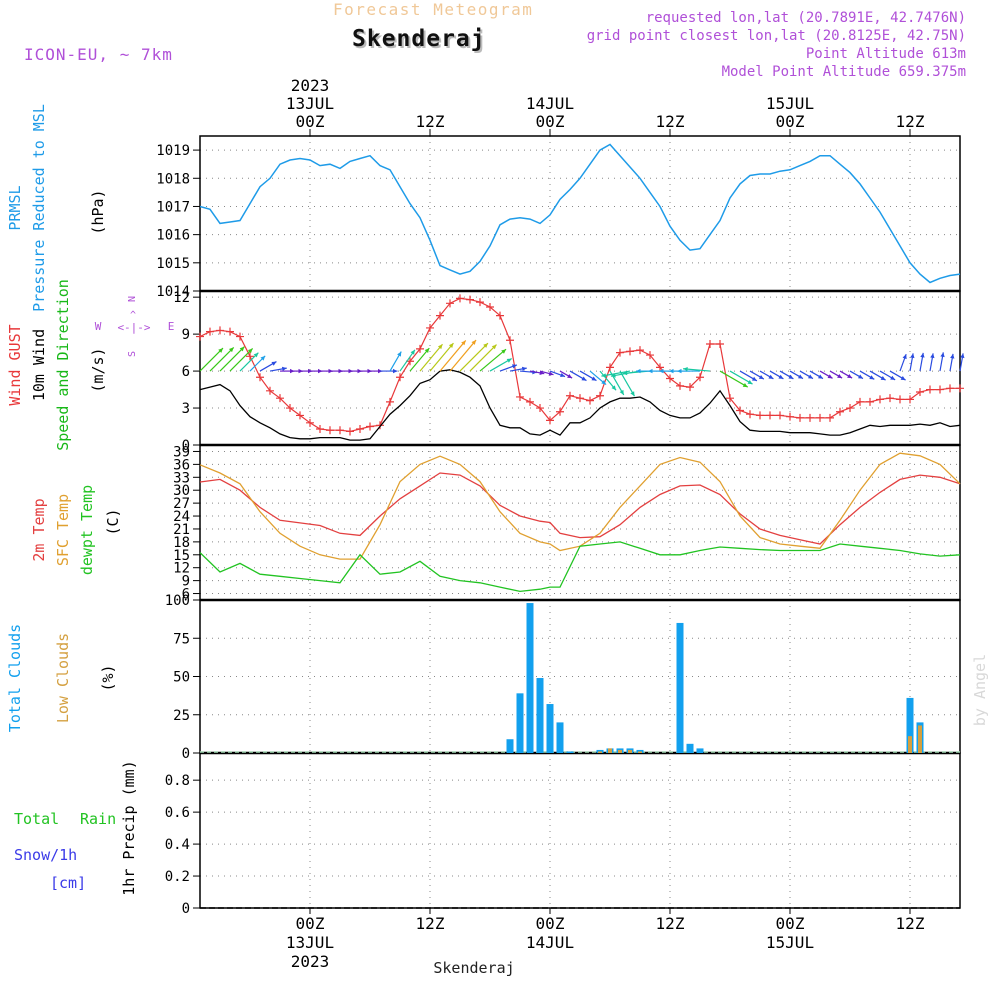  Describe the element at coordinates (173, 179) in the screenshot. I see `pressure-ytick-label: 1018` at that location.